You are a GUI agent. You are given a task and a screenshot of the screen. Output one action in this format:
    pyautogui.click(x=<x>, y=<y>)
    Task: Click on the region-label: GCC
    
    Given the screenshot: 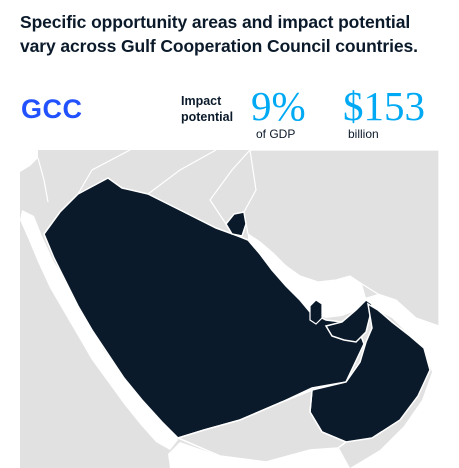 What is the action you would take?
    pyautogui.click(x=52, y=109)
    